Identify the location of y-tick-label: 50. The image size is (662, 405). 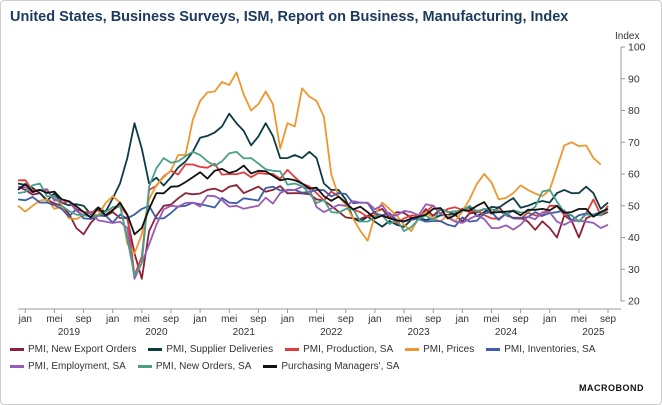
(634, 206).